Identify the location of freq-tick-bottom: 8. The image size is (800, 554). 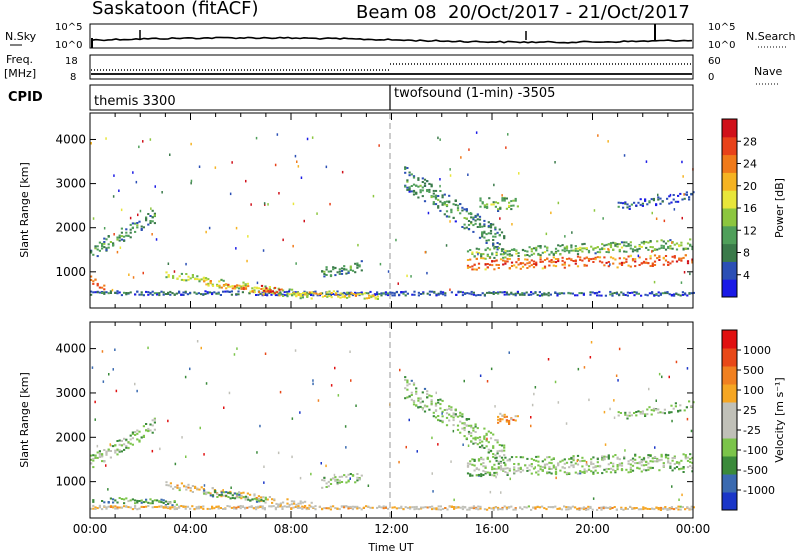
(73, 77).